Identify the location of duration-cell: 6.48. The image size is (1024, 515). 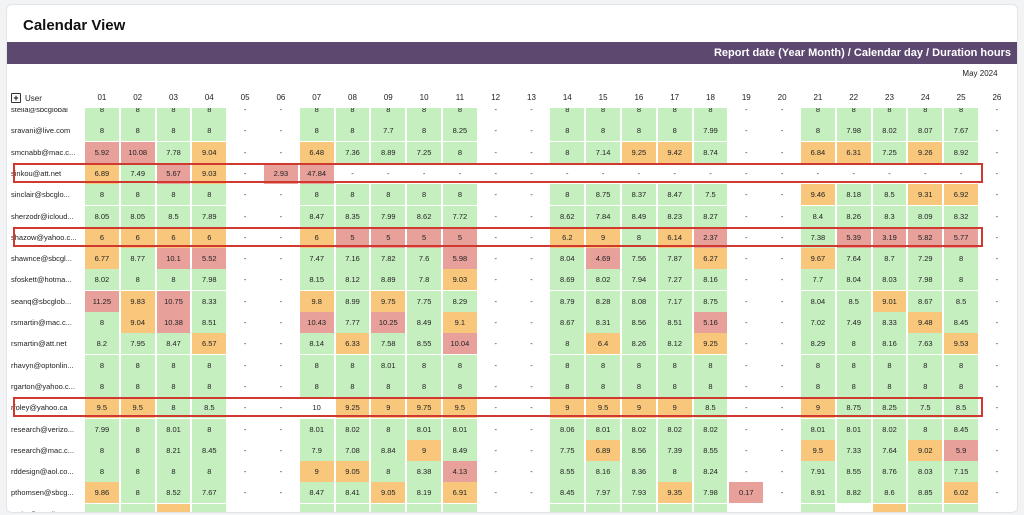
(316, 152).